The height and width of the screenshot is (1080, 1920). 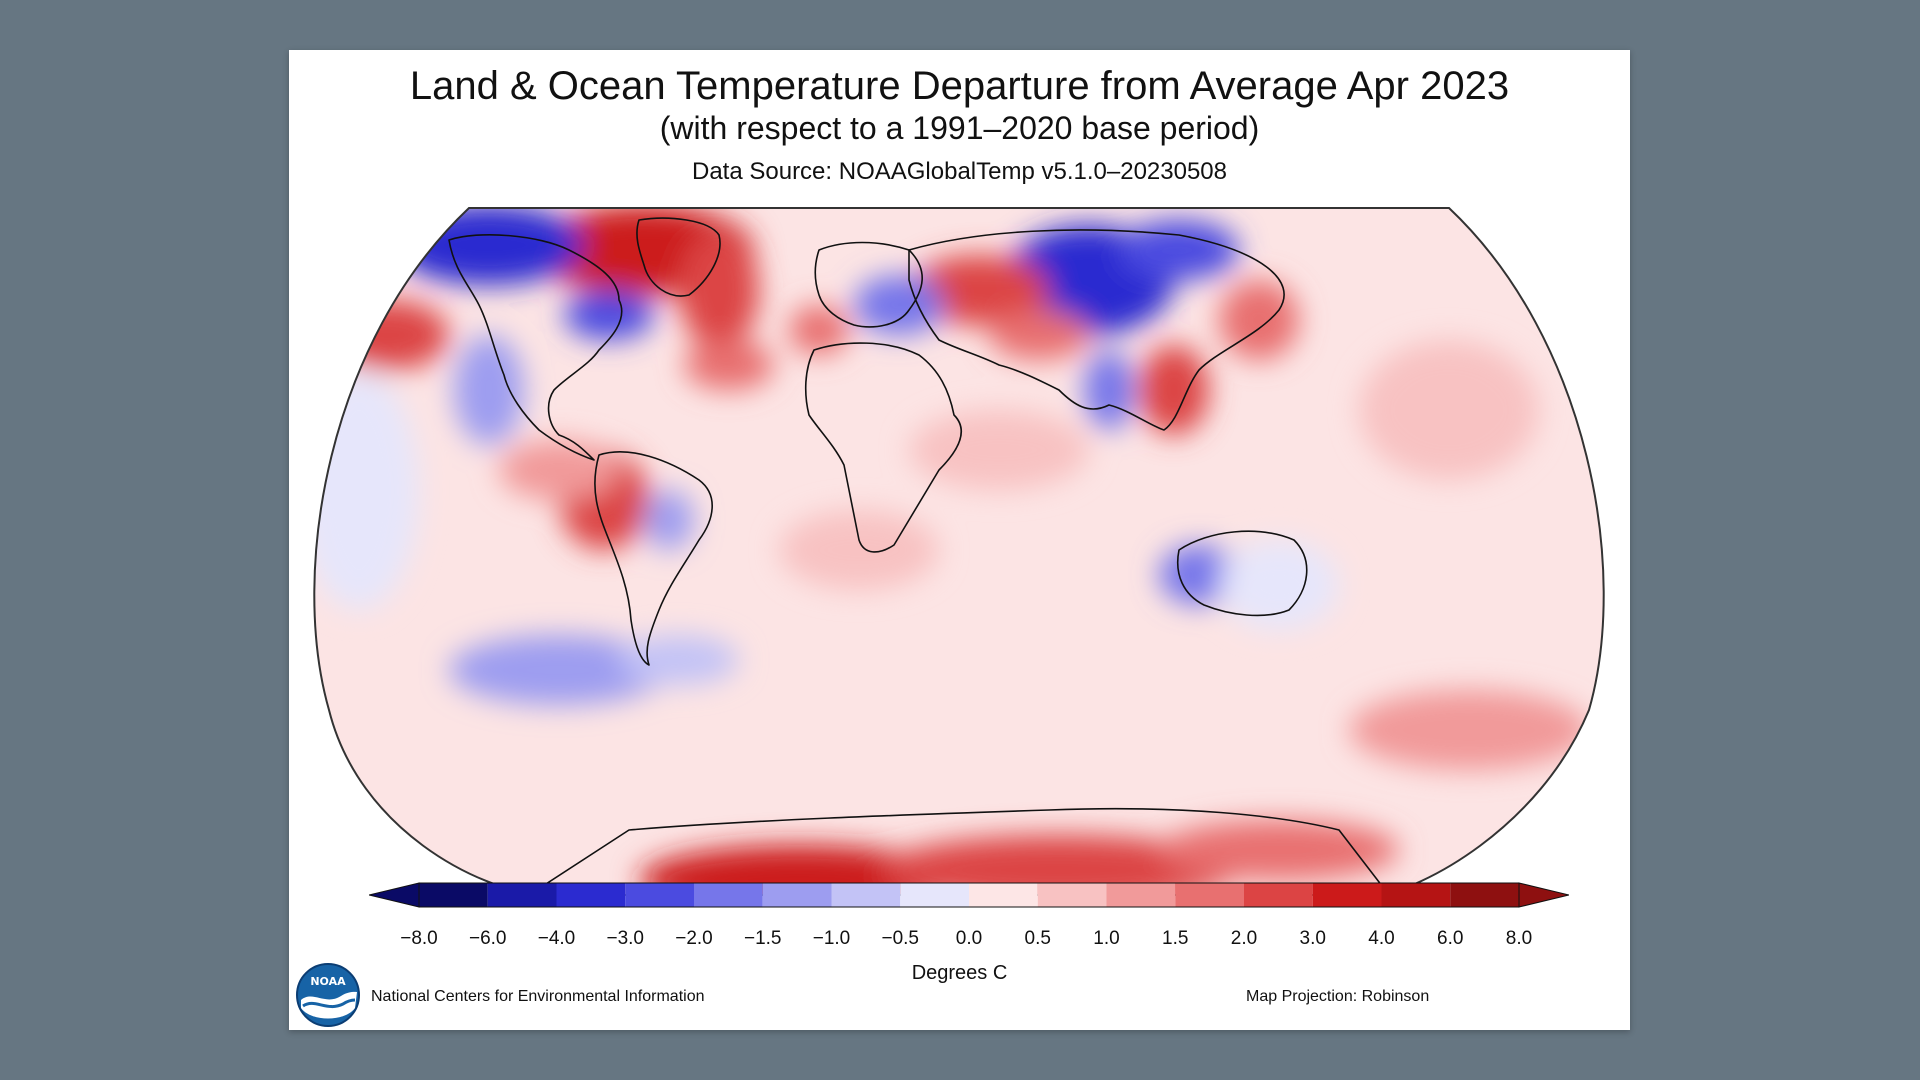 I want to click on legend-tick-label: −3.0, so click(x=625, y=938).